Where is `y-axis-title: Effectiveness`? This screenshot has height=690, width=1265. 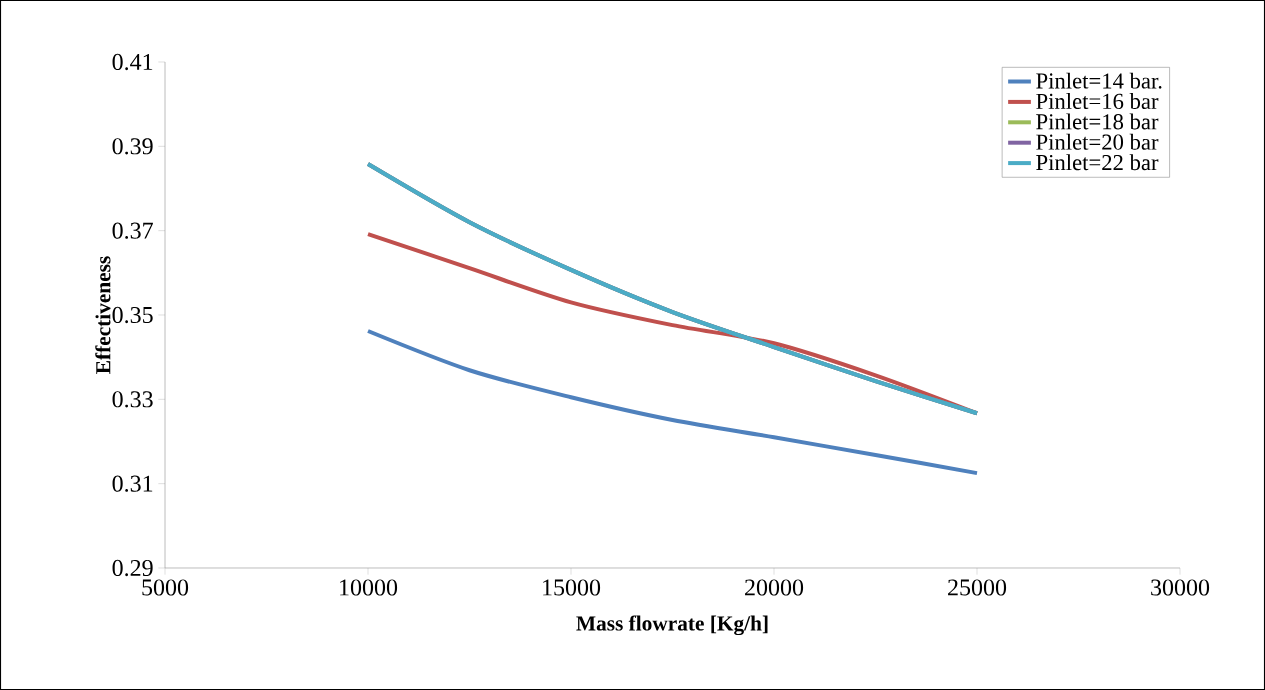 y-axis-title: Effectiveness is located at coordinates (103, 315).